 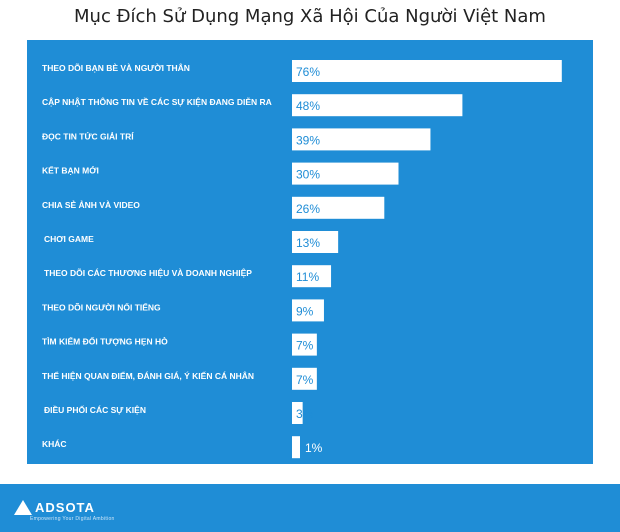 I want to click on value-label: 1%, so click(x=314, y=448).